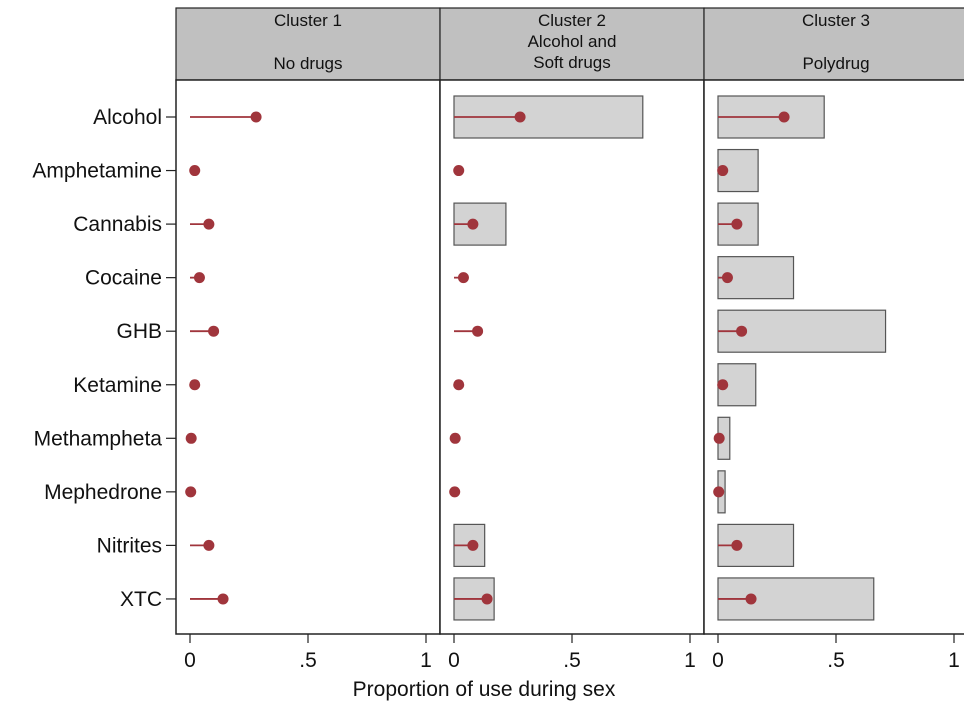 This screenshot has width=964, height=704. I want to click on panel-header, so click(572, 44).